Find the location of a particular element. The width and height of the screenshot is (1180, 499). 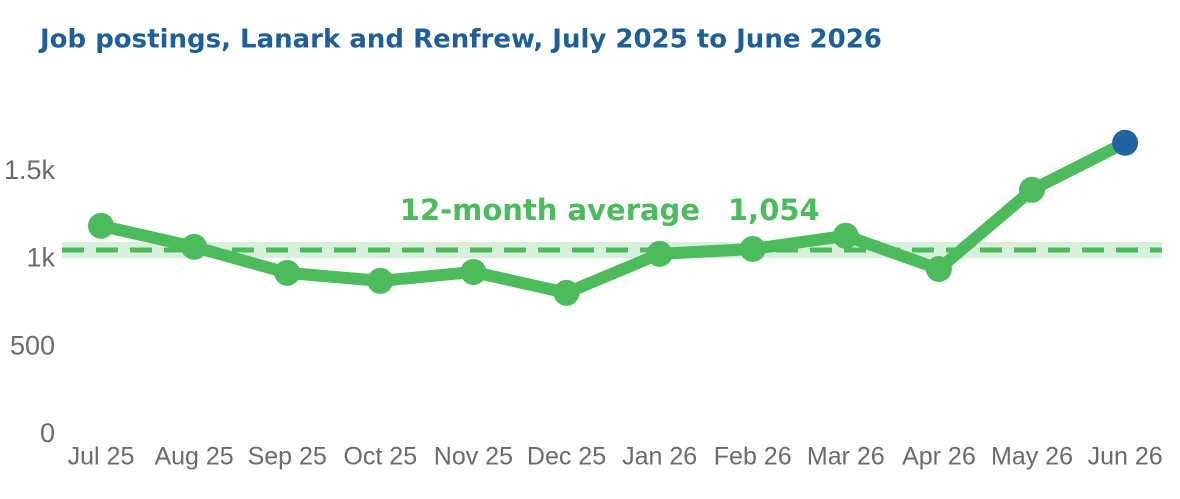

y-tick-label: 1k is located at coordinates (40, 258).